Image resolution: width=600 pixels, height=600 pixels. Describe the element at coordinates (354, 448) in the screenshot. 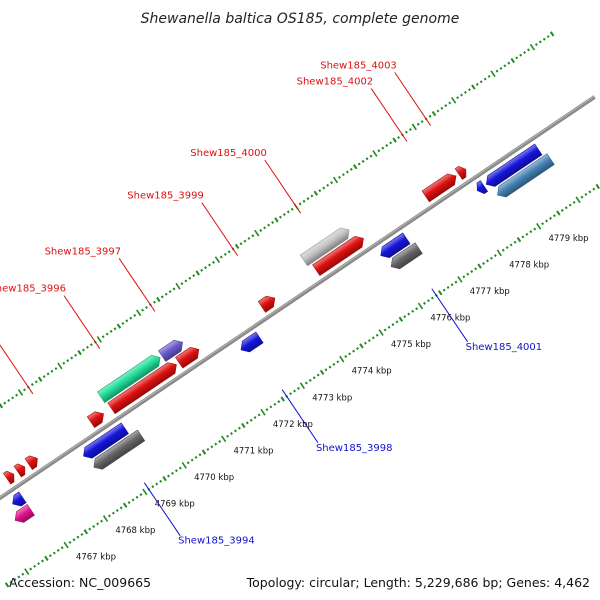

I see `gene-label: Shew185_3998` at that location.